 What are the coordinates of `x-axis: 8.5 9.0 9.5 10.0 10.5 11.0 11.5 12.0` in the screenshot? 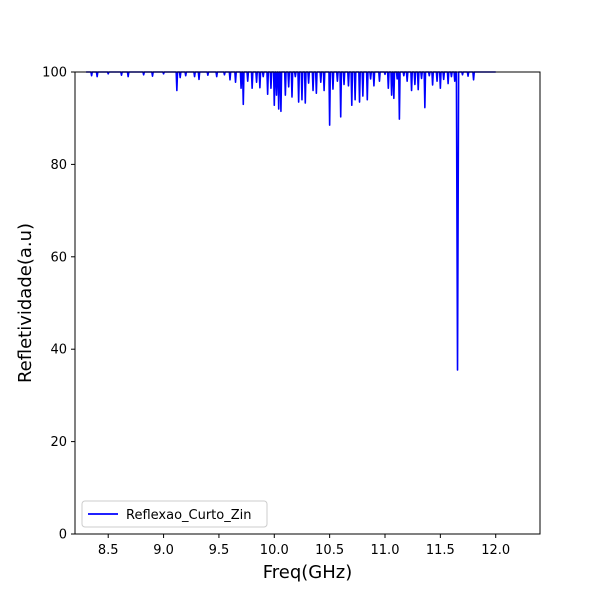 It's located at (304, 546).